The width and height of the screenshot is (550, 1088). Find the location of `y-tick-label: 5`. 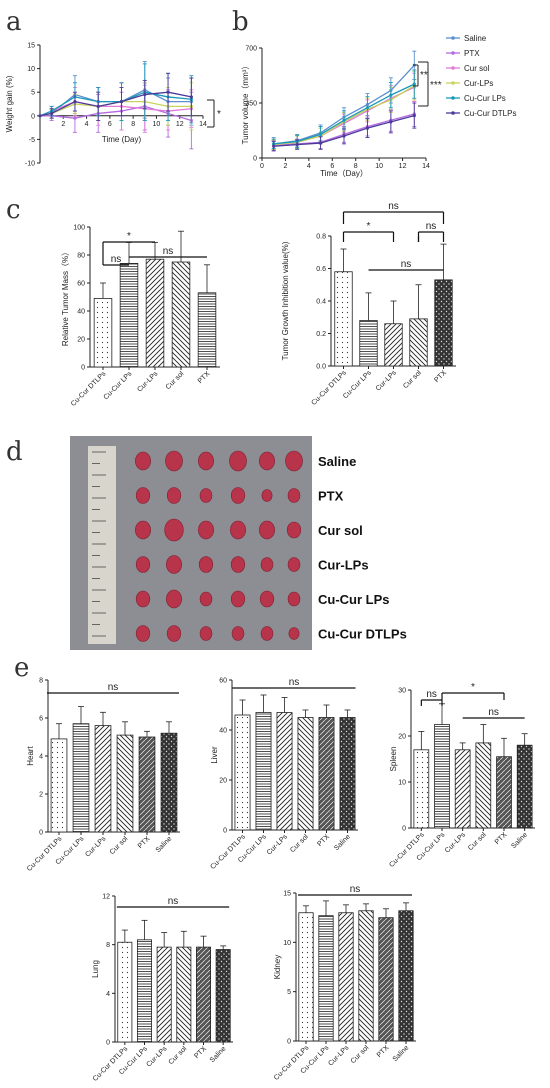

y-tick-label: 5 is located at coordinates (33, 93).